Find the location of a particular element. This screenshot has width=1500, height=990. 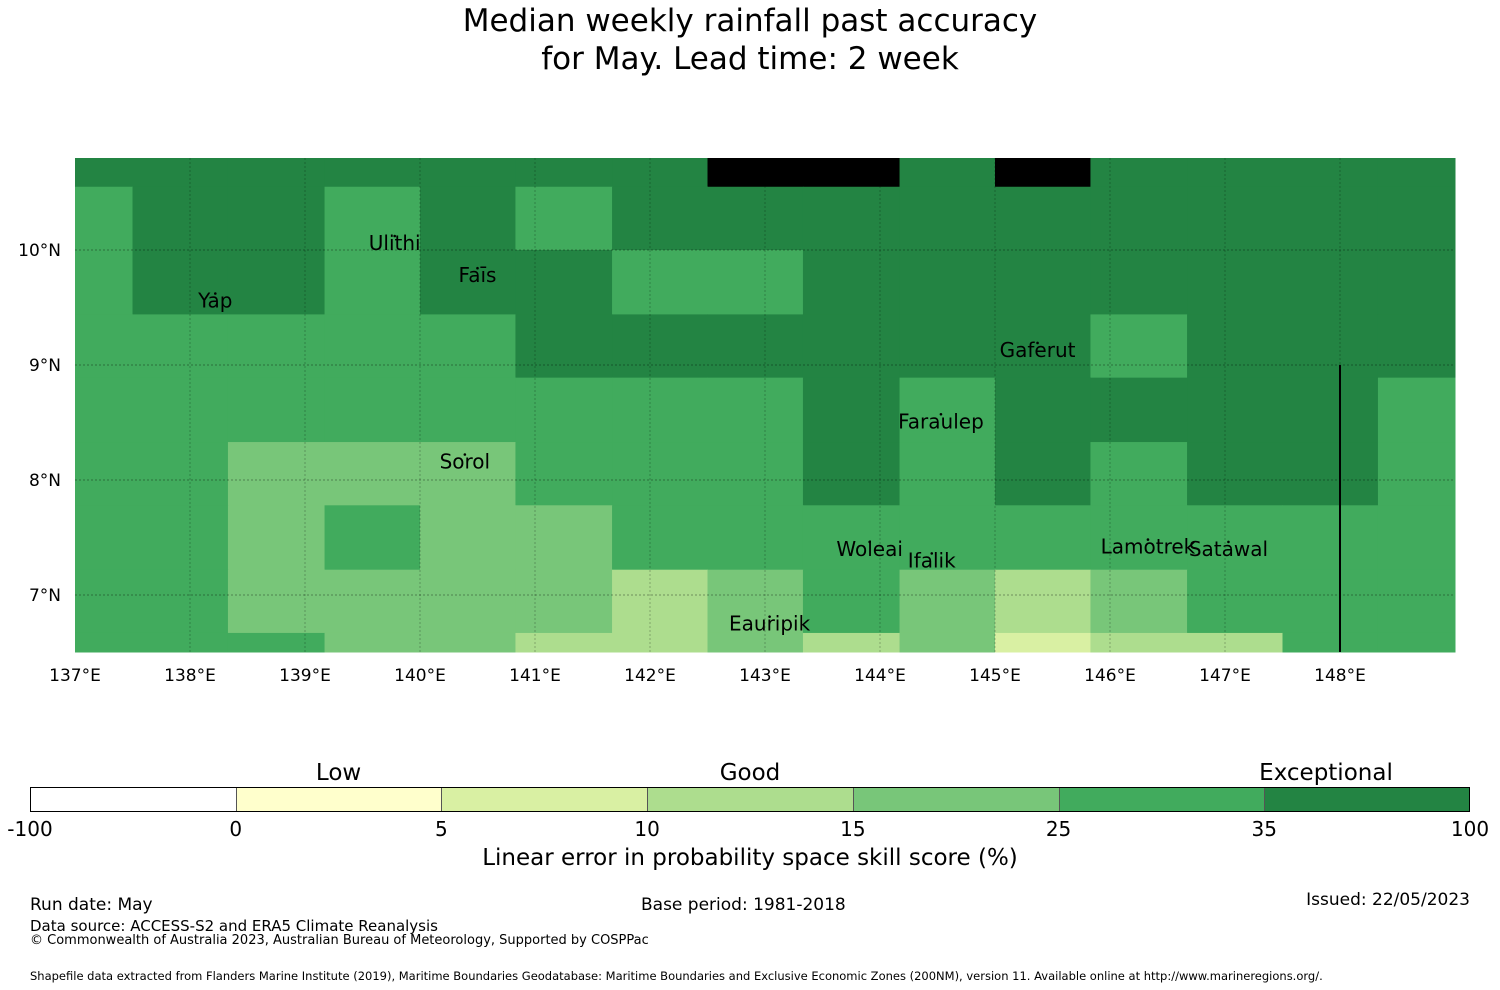

island-label: Faīs is located at coordinates (478, 275).